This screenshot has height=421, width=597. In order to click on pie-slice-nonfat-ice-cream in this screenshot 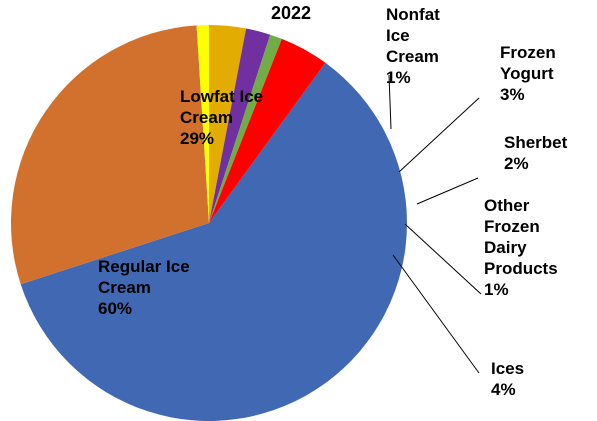, I will do `click(202, 123)`.